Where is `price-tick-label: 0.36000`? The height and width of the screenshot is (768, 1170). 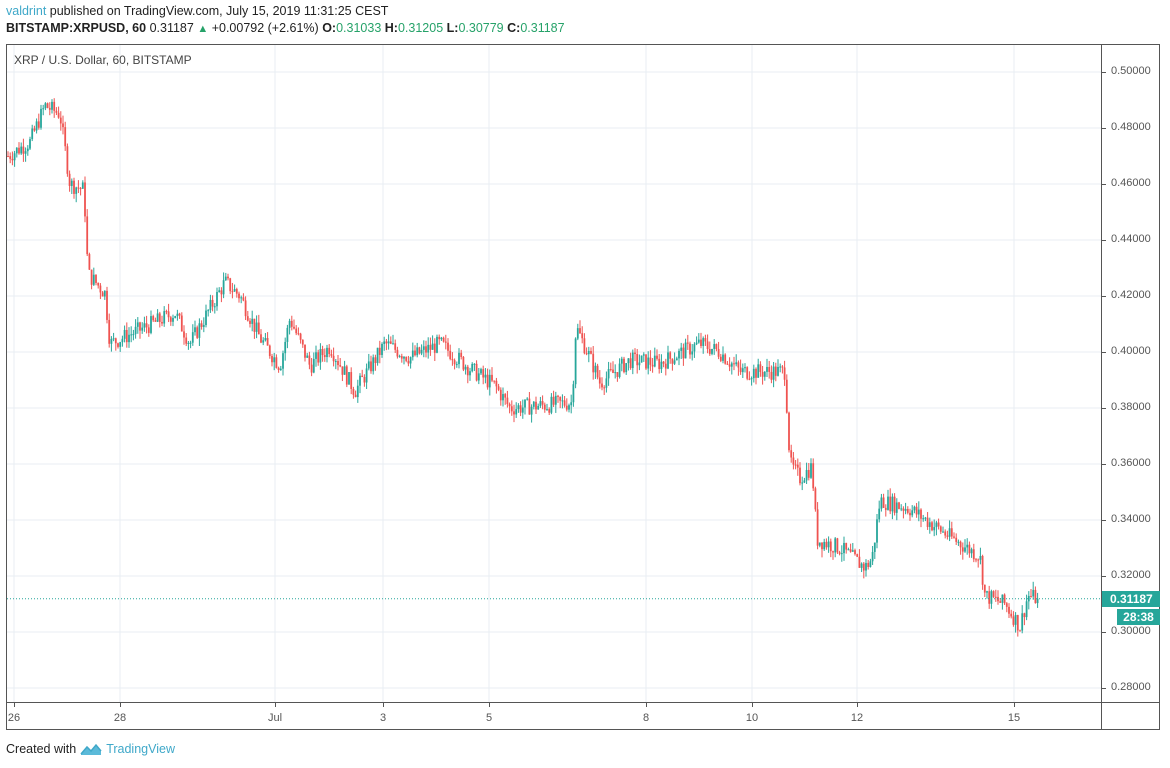 price-tick-label: 0.36000 is located at coordinates (1131, 463).